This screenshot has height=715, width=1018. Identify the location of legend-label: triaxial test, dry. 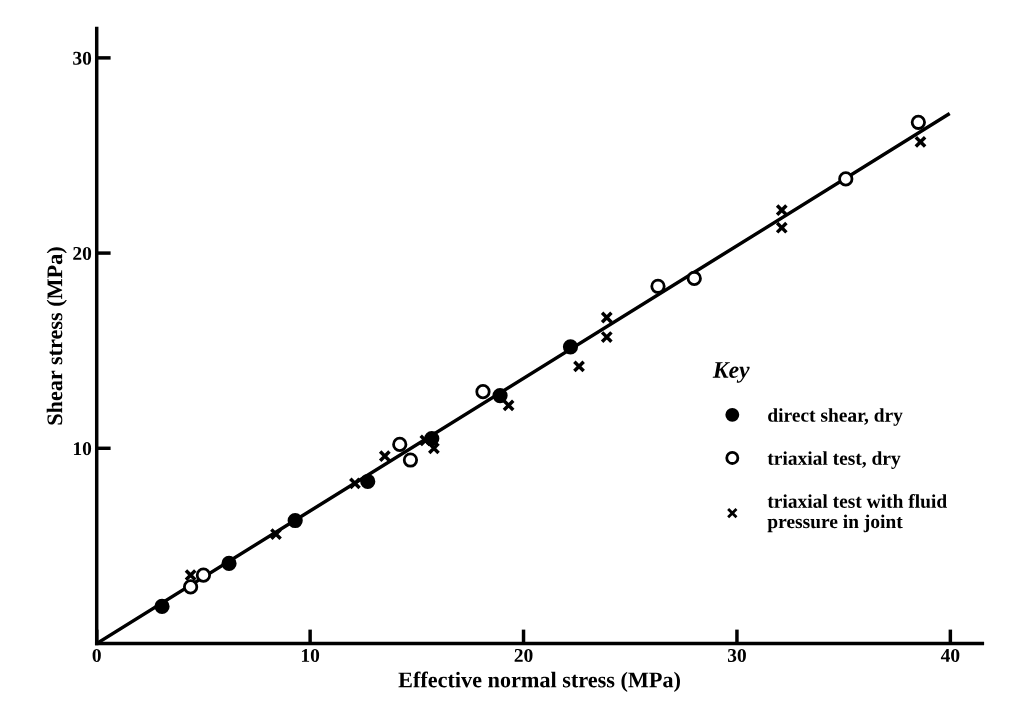
(834, 460).